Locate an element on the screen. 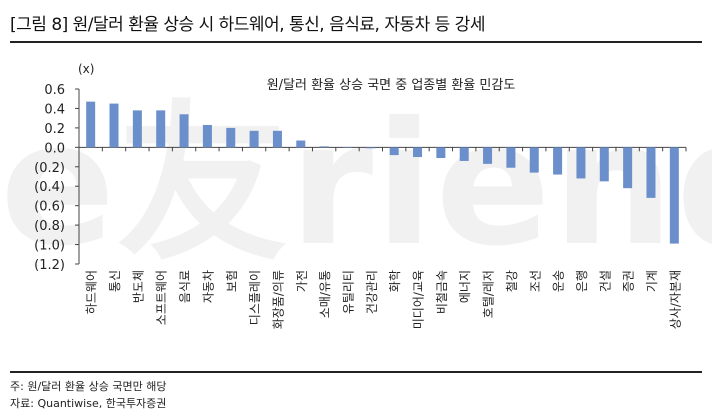 This screenshot has height=418, width=712. x-tick-label: 비철금속 is located at coordinates (442, 292).